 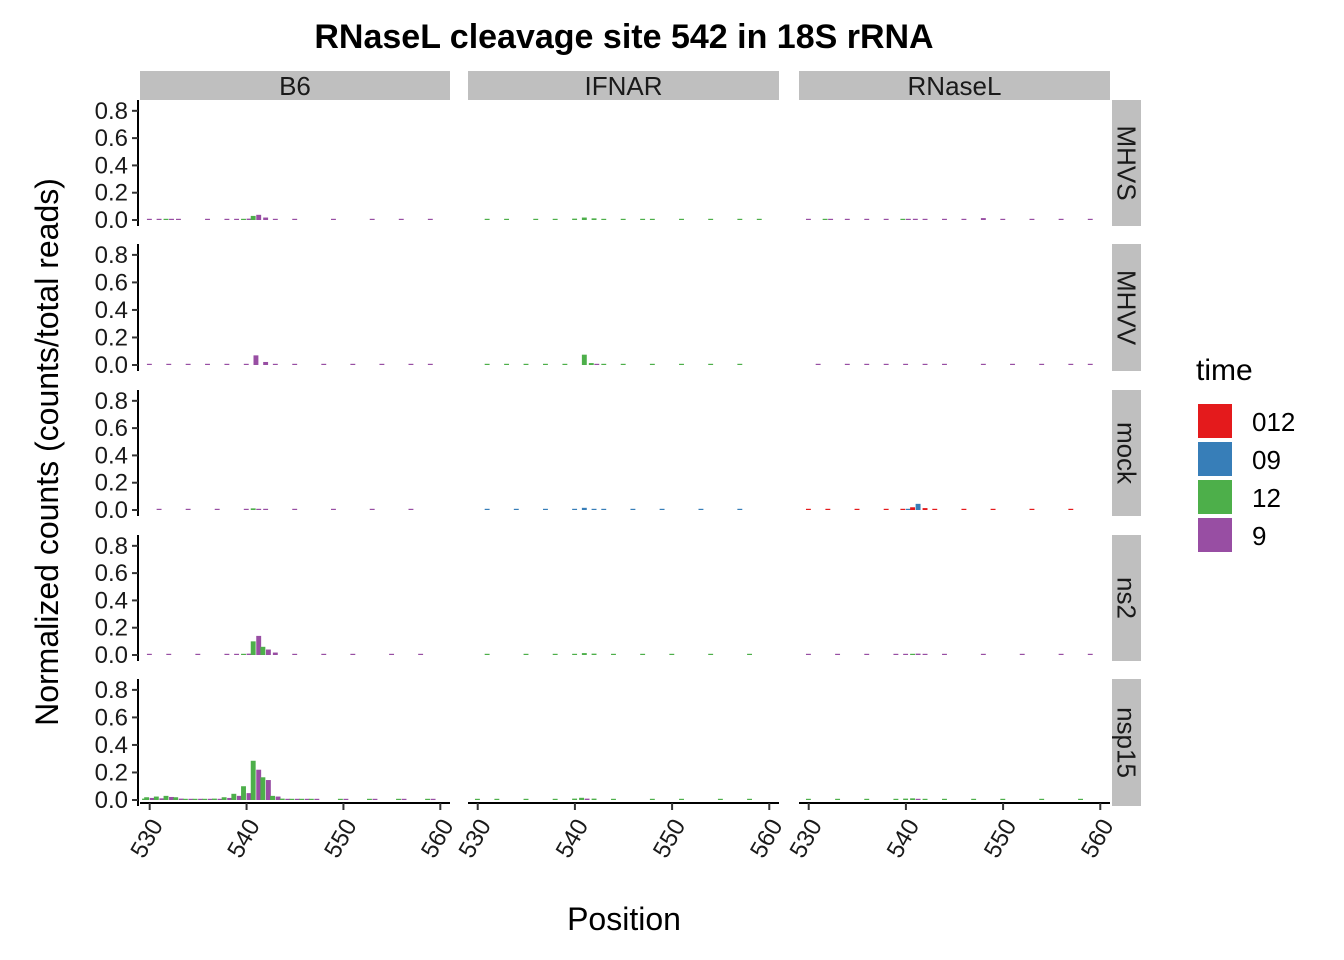 What do you see at coordinates (111, 455) in the screenshot?
I see `y-tick-label: 0.4` at bounding box center [111, 455].